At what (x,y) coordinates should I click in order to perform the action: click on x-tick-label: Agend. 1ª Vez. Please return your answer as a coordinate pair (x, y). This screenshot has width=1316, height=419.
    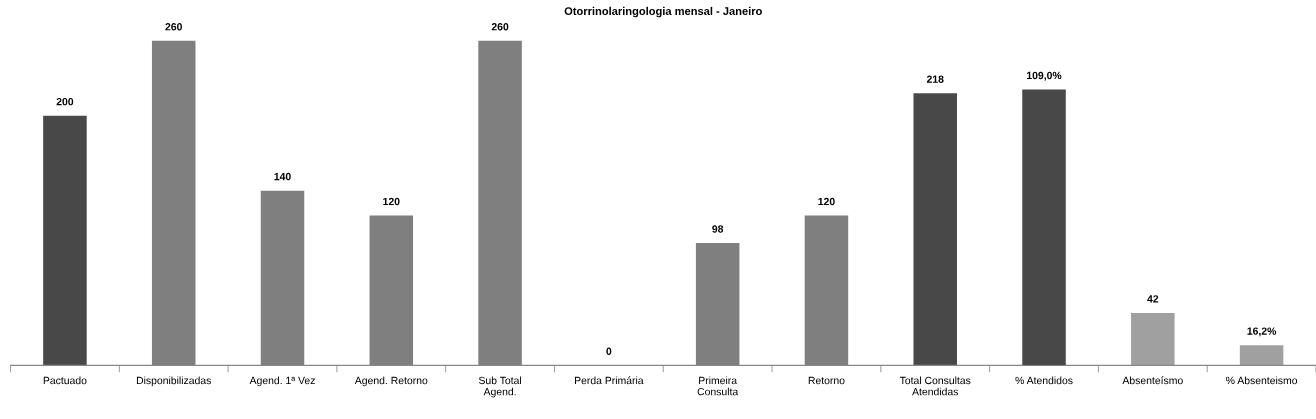
    Looking at the image, I should click on (282, 381).